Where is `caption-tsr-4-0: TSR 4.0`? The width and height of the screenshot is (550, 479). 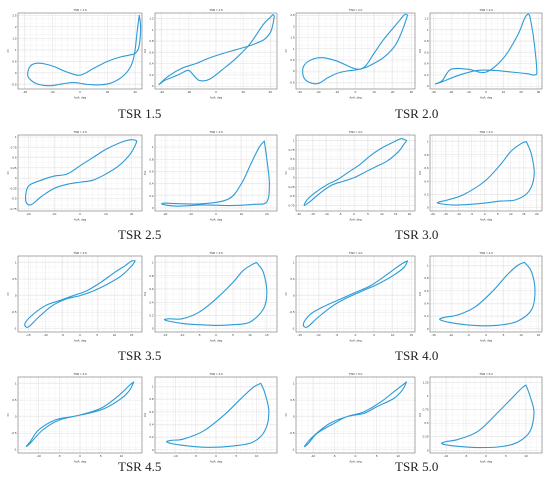 caption-tsr-4-0: TSR 4.0 is located at coordinates (417, 355).